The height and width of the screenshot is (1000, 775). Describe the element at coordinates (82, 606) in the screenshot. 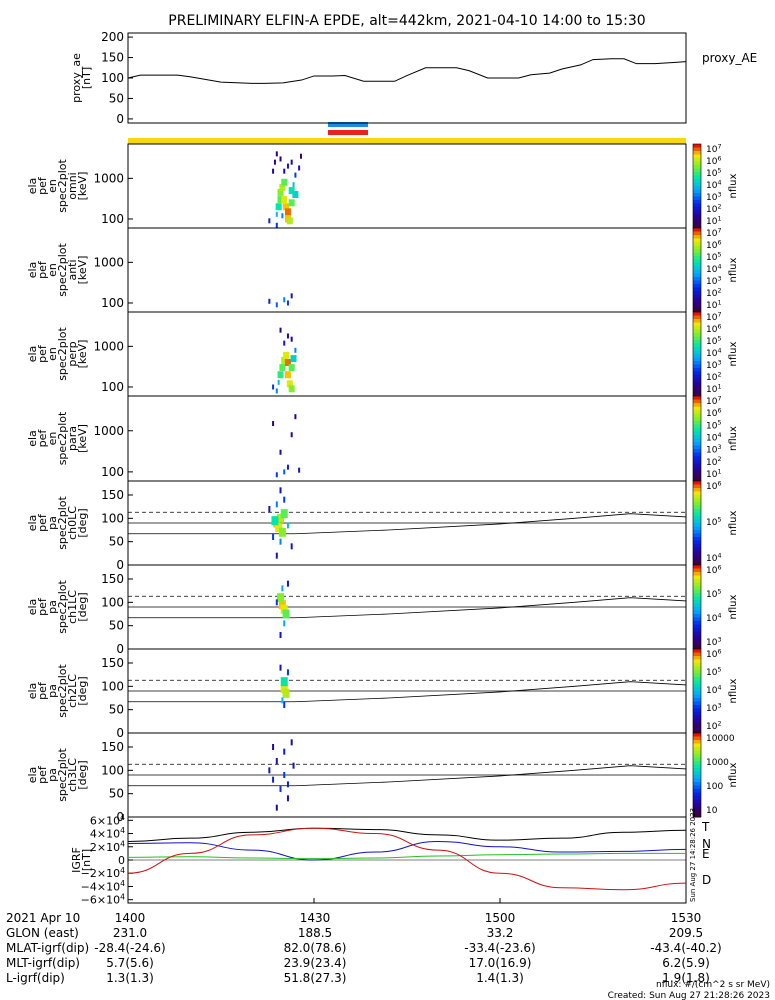

I see `axis-label: [deg]` at that location.